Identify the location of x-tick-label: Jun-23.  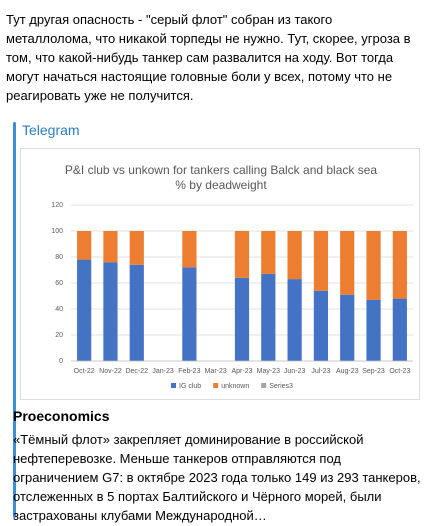
(295, 371).